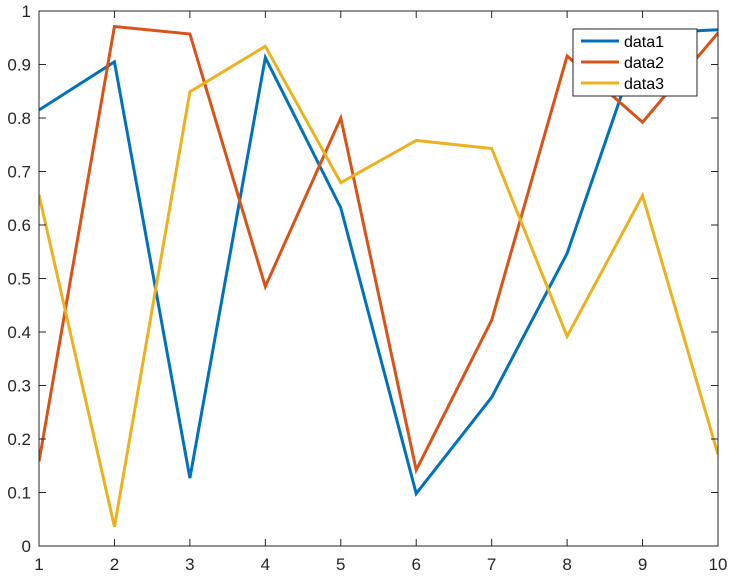 This screenshot has width=732, height=576. Describe the element at coordinates (114, 564) in the screenshot. I see `x-tick-label: 2` at that location.